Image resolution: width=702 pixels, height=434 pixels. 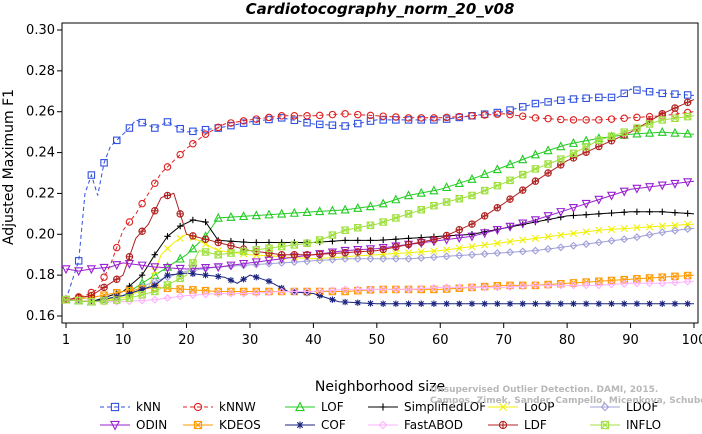 What do you see at coordinates (250, 340) in the screenshot?
I see `x-tick-label: 30` at bounding box center [250, 340].